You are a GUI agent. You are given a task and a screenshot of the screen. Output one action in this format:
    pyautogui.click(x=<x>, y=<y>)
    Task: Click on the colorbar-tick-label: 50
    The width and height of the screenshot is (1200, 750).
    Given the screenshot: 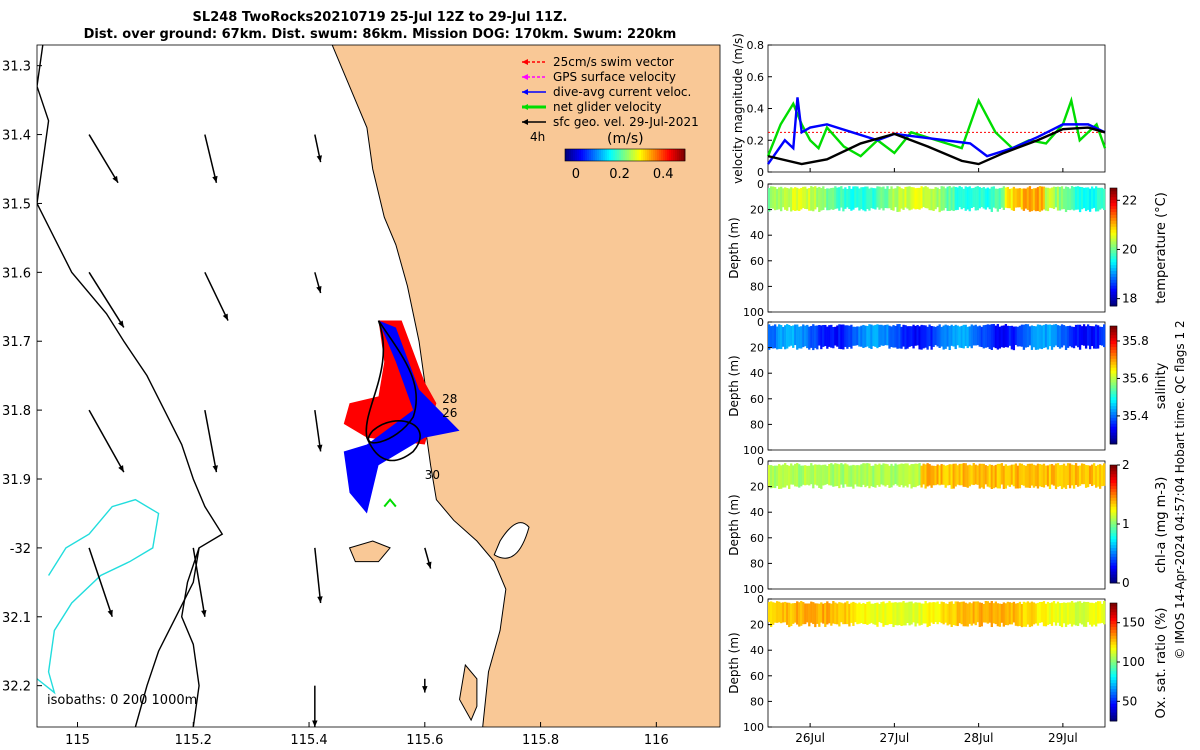 What is the action you would take?
    pyautogui.click(x=1129, y=701)
    